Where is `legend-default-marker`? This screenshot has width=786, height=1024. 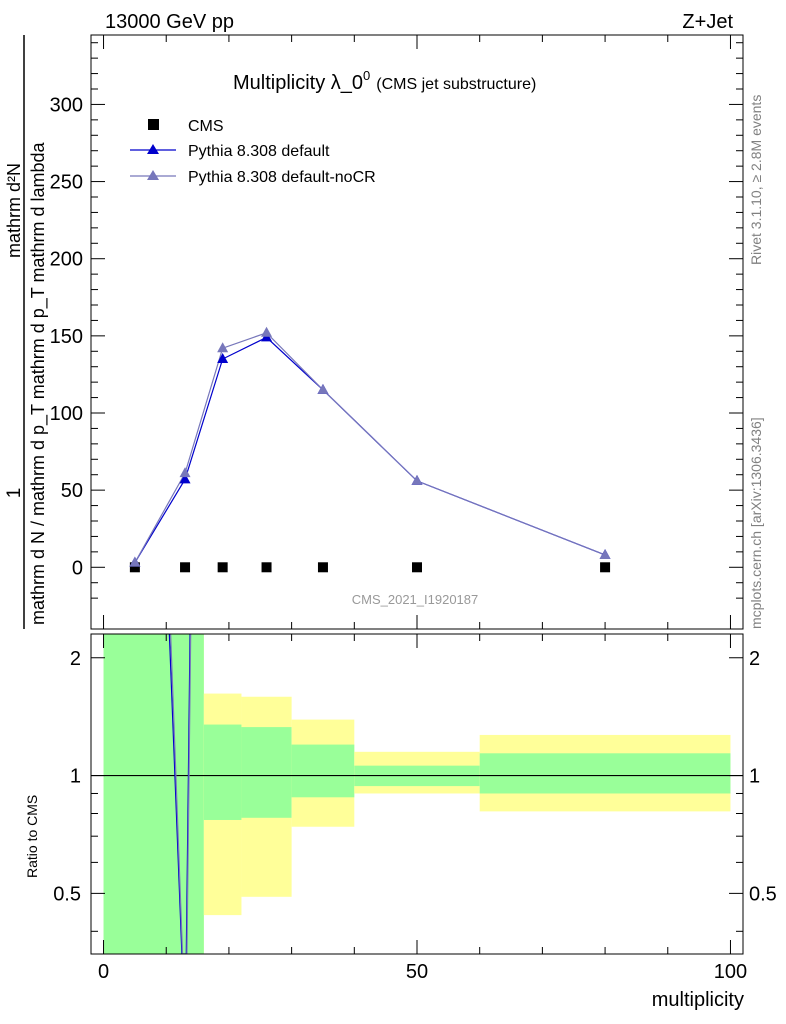 legend-default-marker is located at coordinates (153, 149).